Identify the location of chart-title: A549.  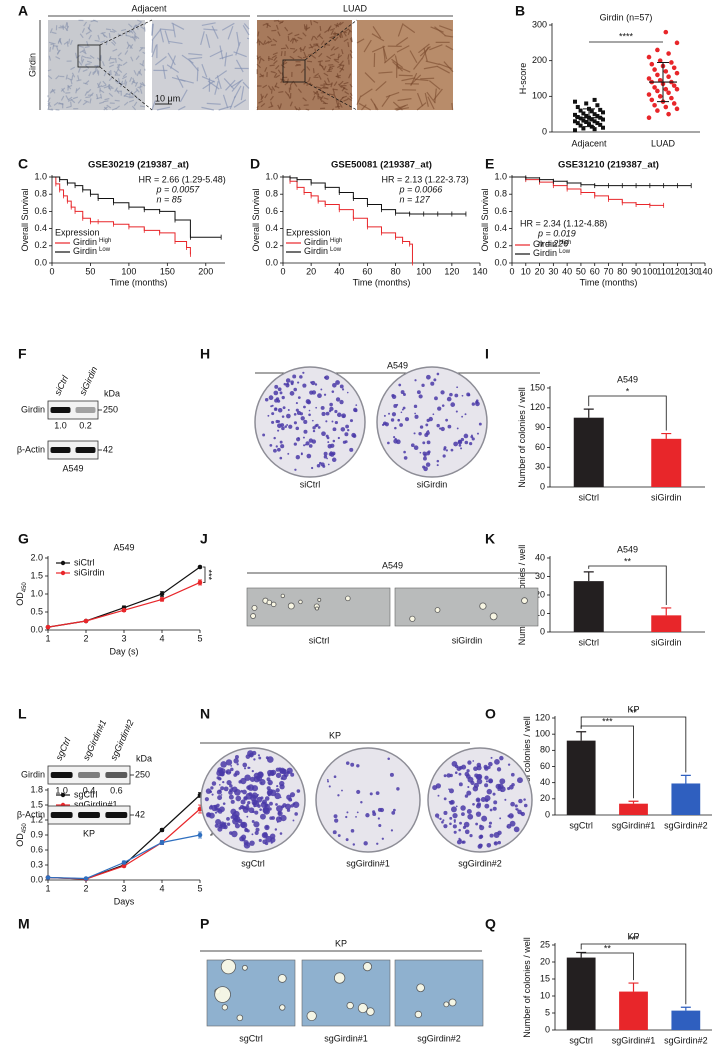
(627, 549).